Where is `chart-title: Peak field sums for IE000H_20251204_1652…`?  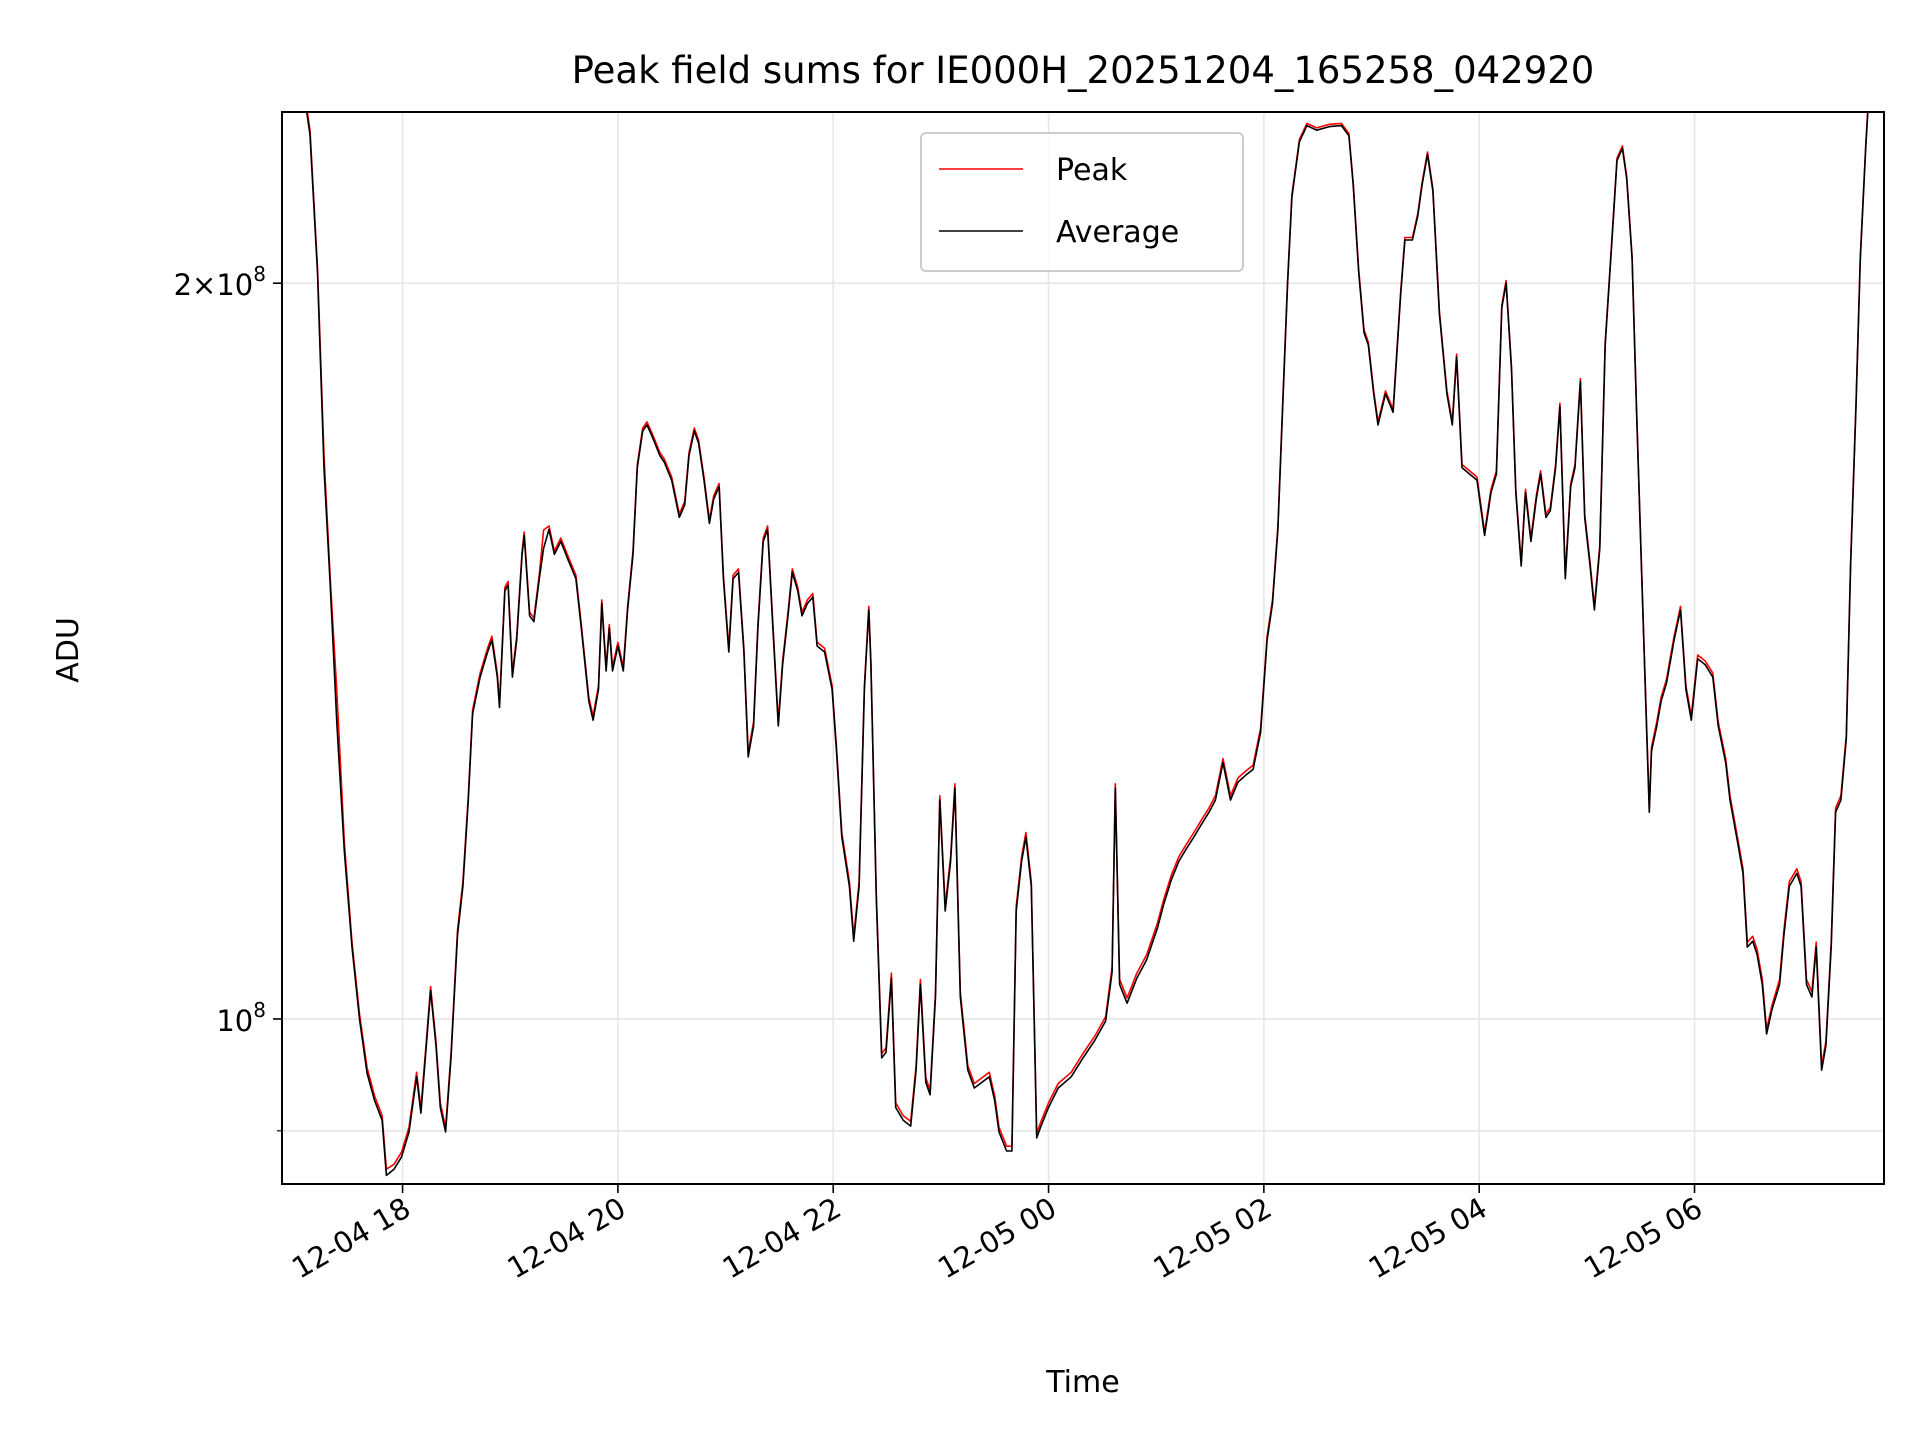 chart-title: Peak field sums for IE000H_20251204_1652… is located at coordinates (1083, 70).